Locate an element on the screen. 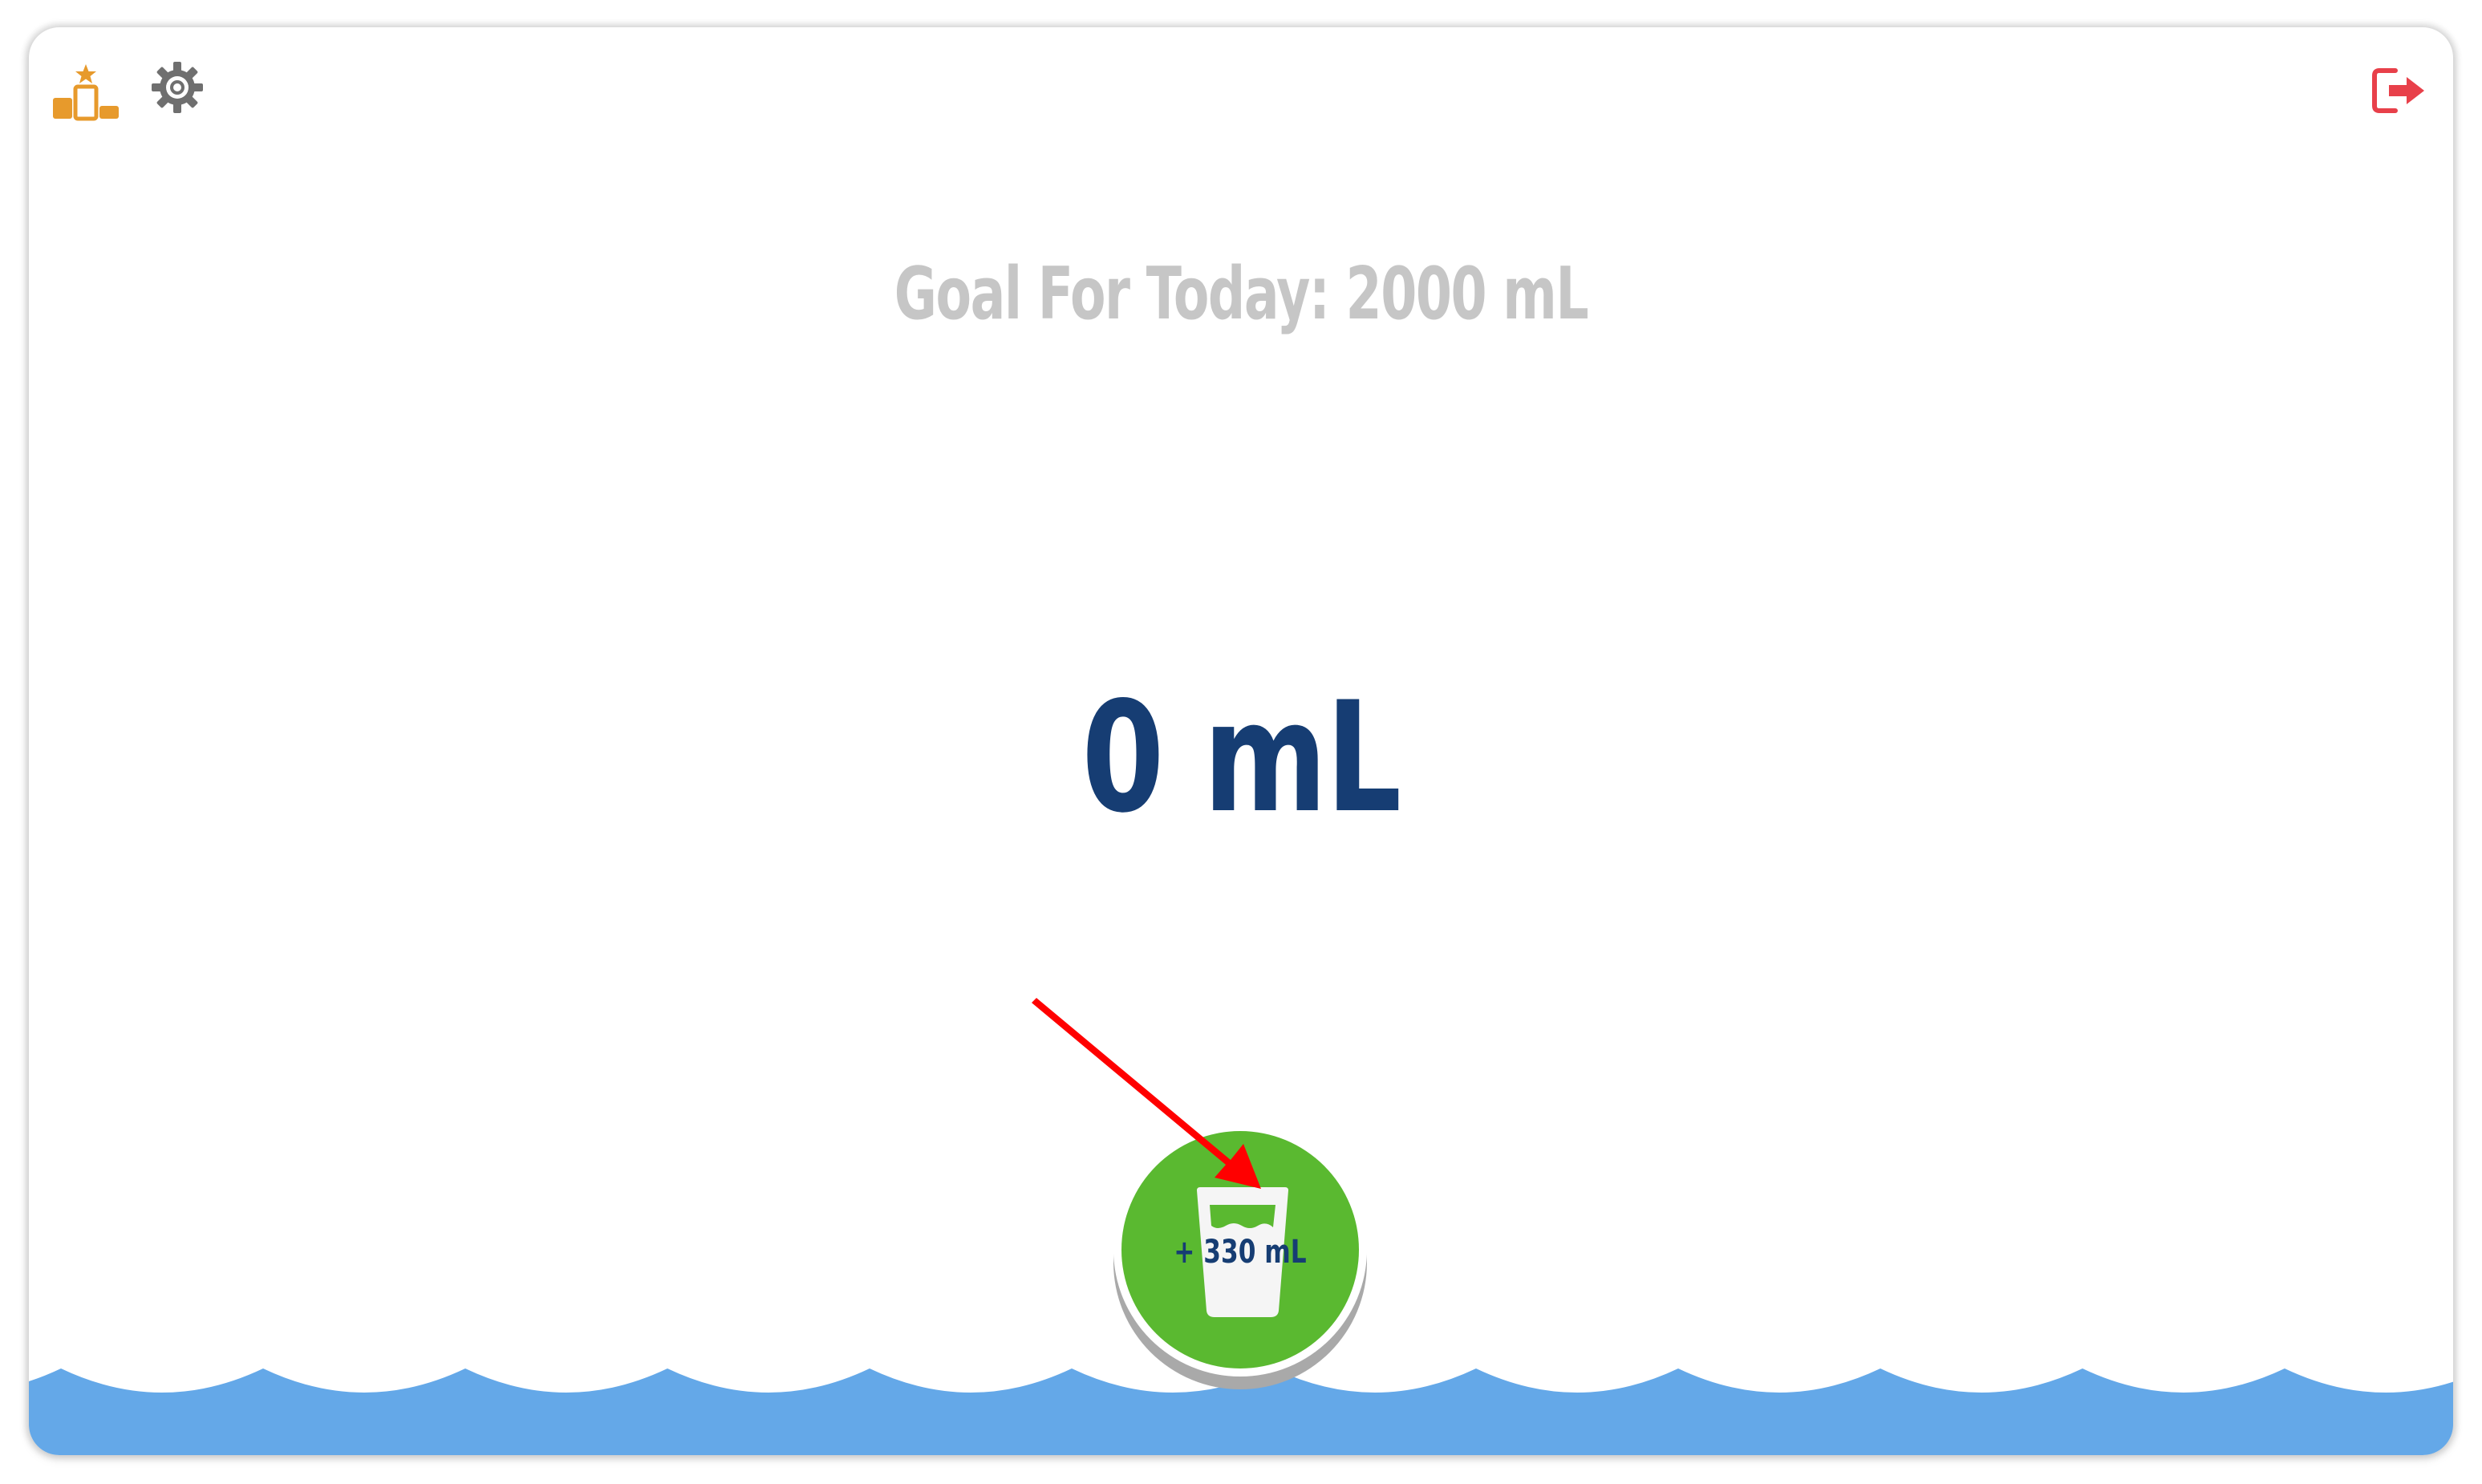 The height and width of the screenshot is (1484, 2482). leaderboard-podium-icon is located at coordinates (86, 92).